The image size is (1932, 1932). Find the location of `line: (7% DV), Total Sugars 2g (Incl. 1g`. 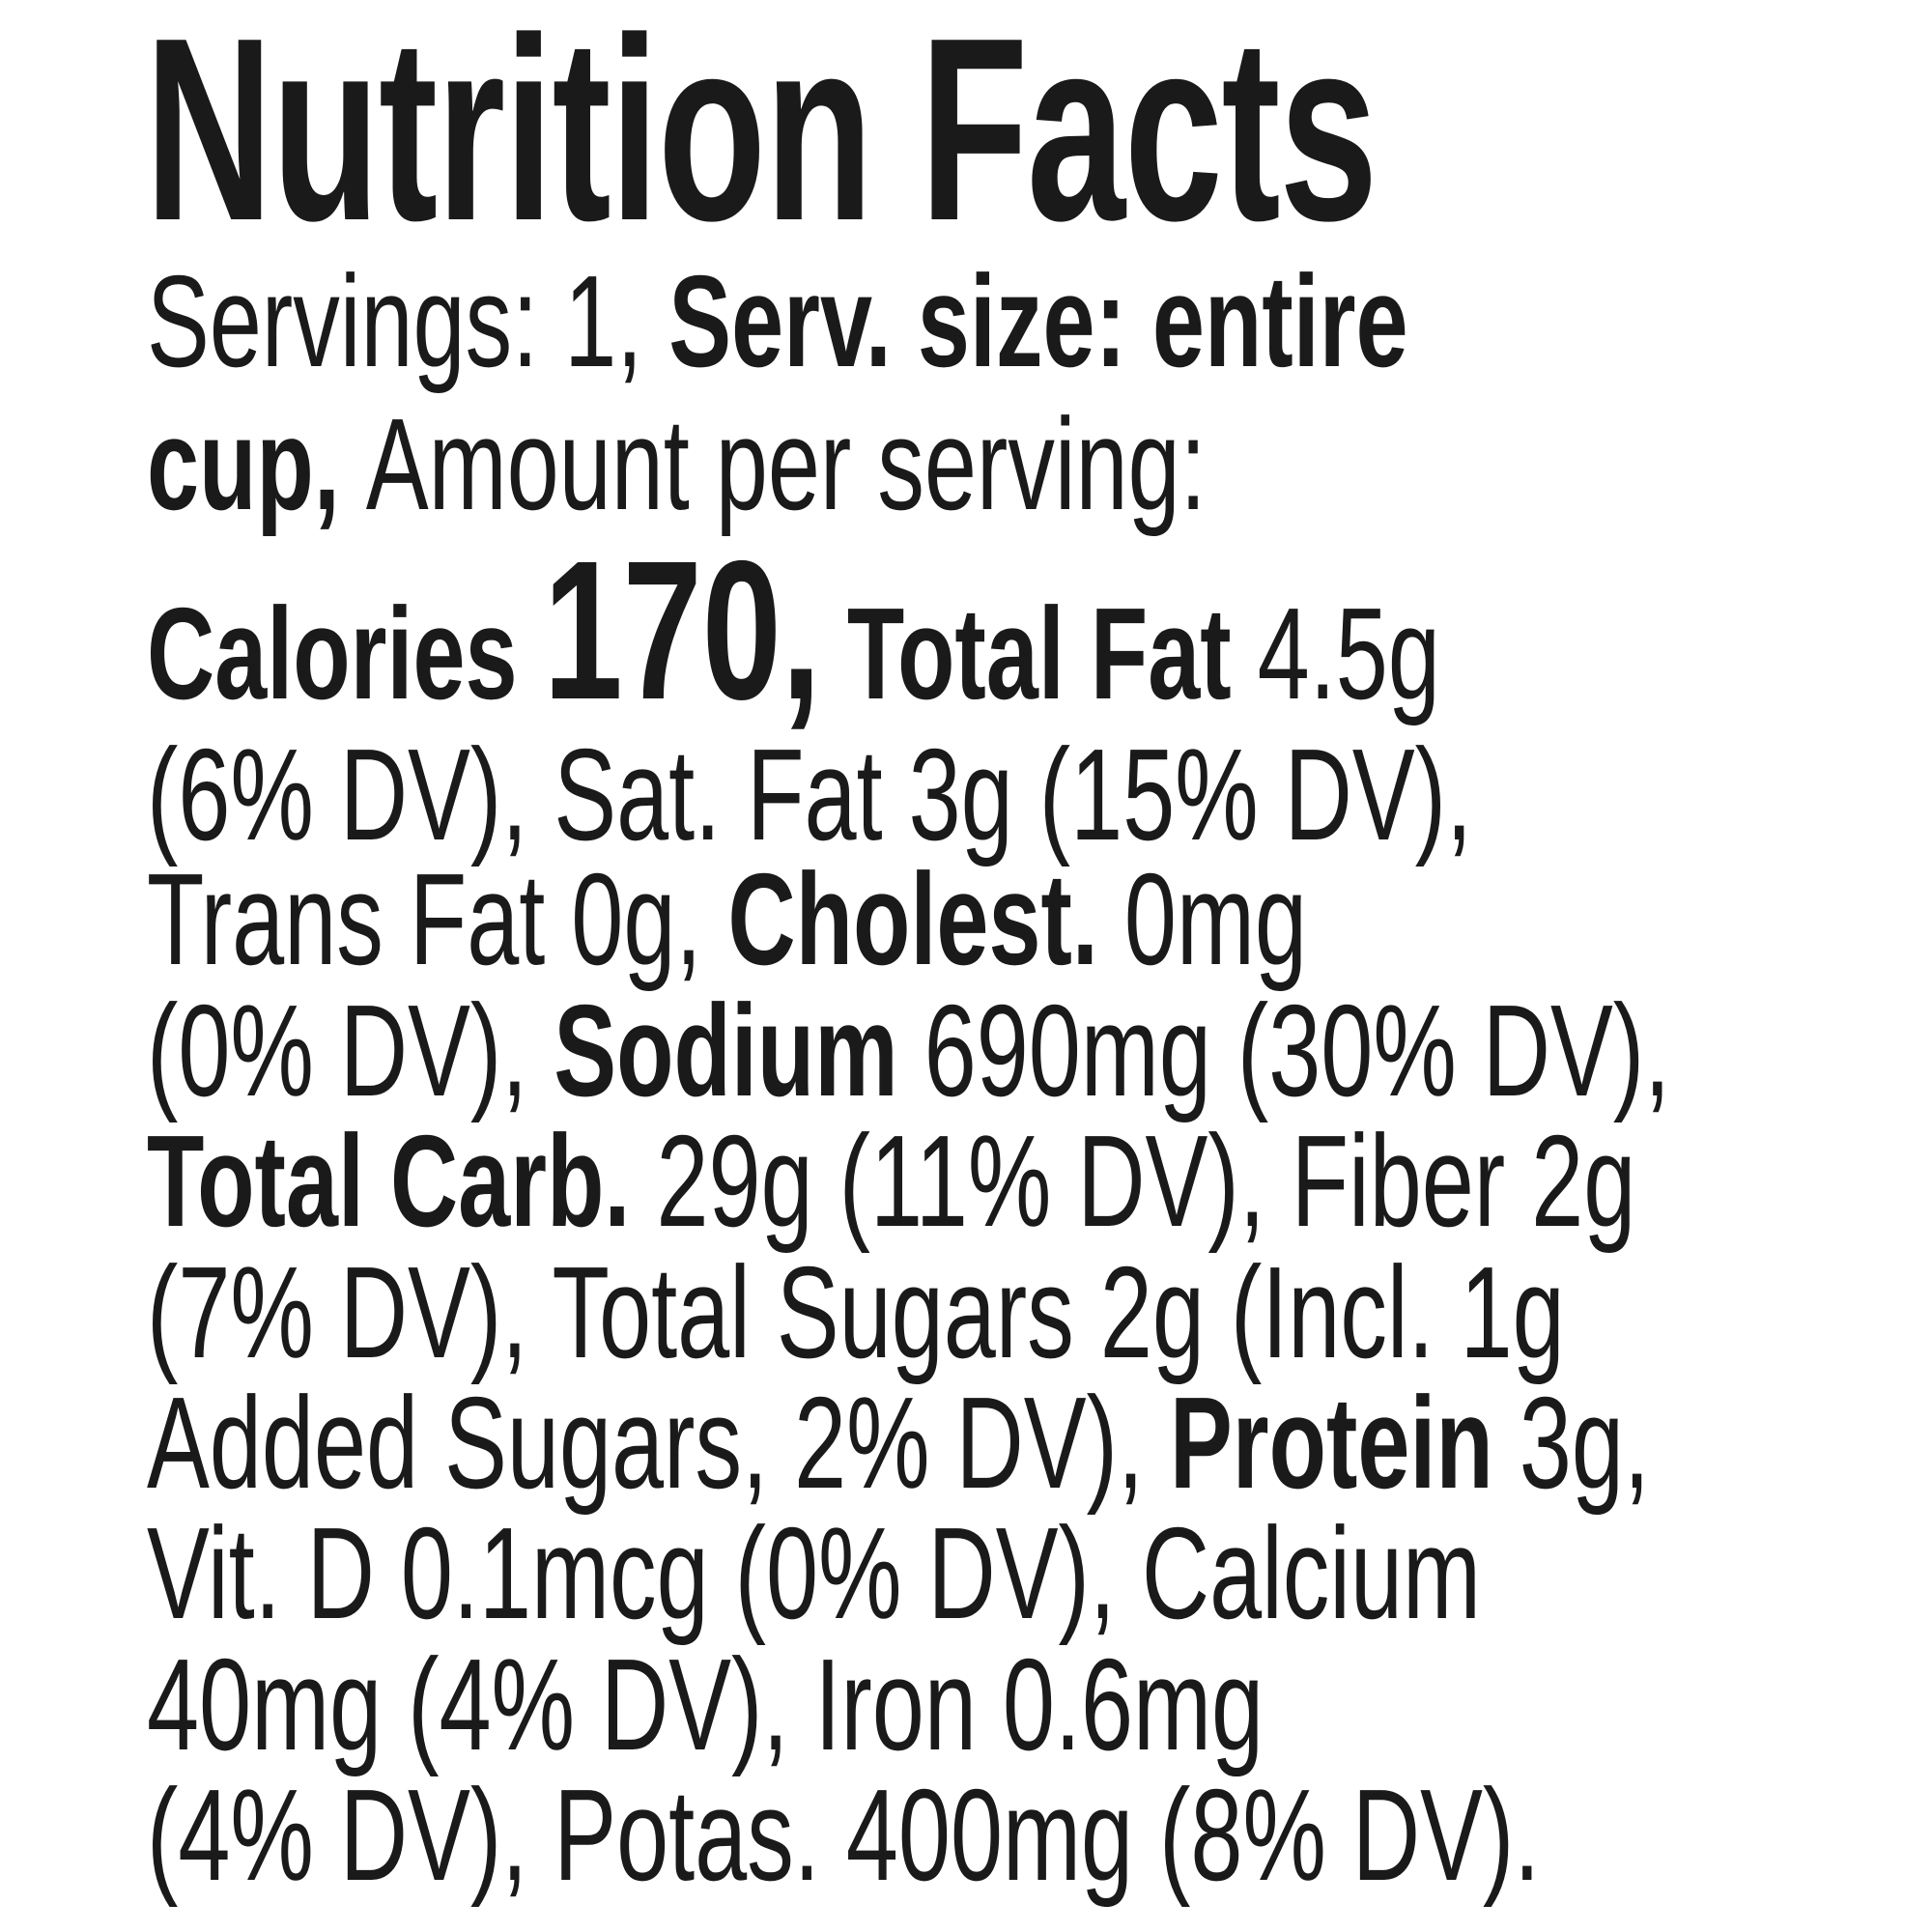

line: (7% DV), Total Sugars 2g (Incl. 1g is located at coordinates (856, 1312).